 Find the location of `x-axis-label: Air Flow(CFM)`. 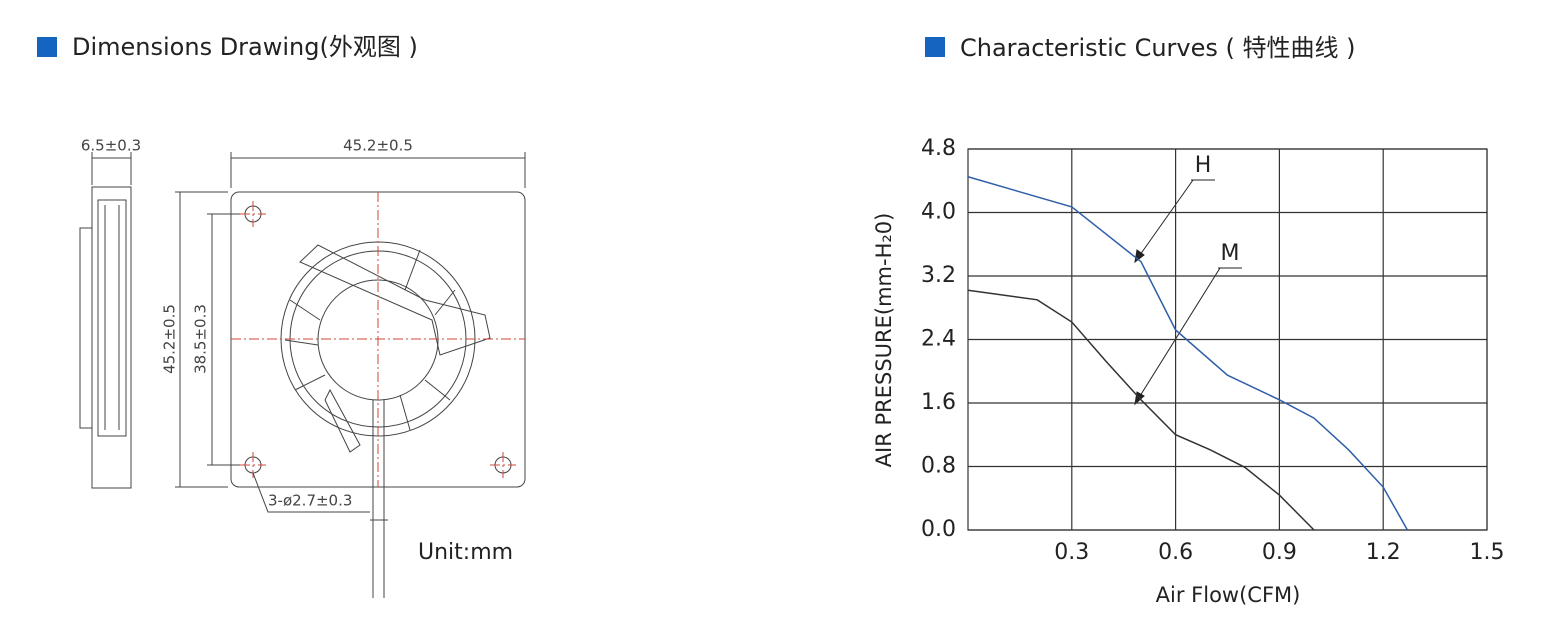

x-axis-label: Air Flow(CFM) is located at coordinates (1228, 595).